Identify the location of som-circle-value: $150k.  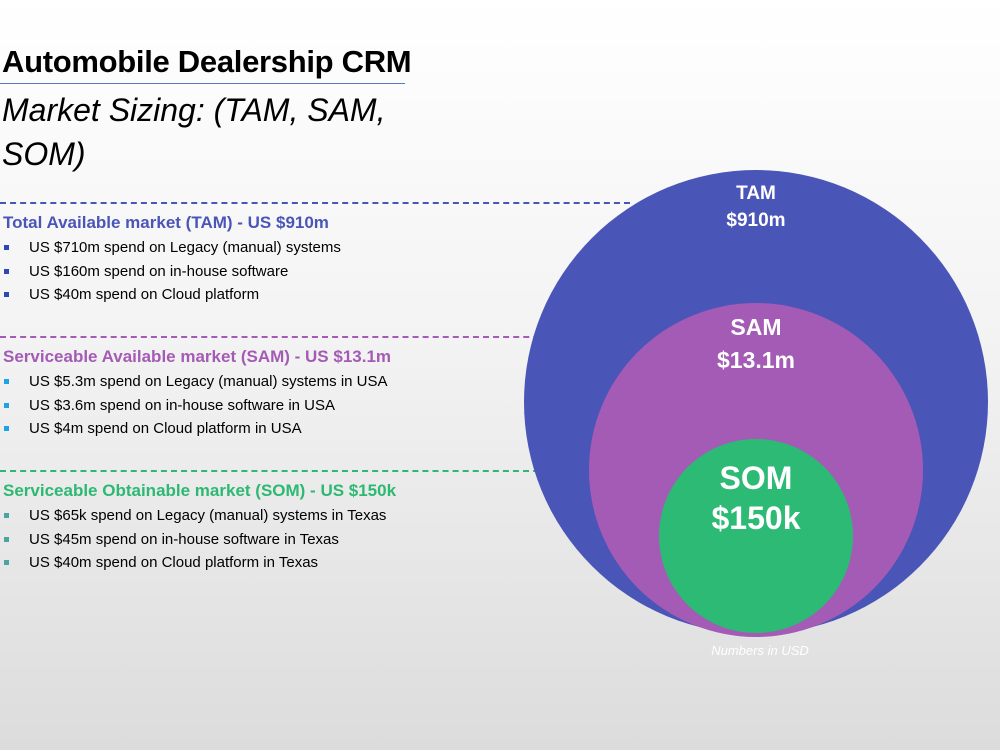
(756, 518).